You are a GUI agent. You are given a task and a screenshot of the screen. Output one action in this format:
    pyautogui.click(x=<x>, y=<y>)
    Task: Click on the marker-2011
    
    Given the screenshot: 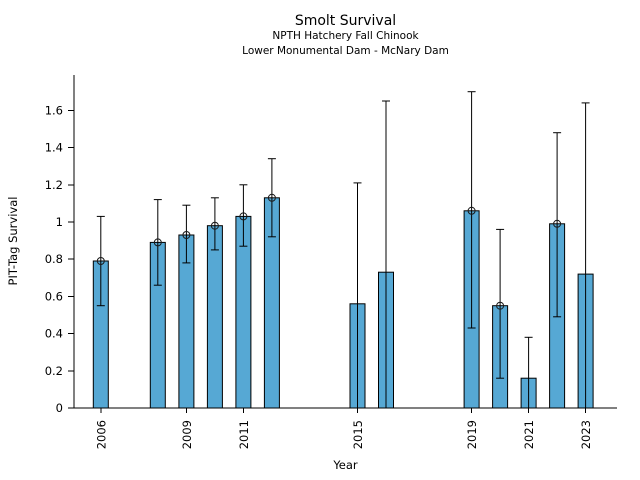 What is the action you would take?
    pyautogui.click(x=243, y=216)
    